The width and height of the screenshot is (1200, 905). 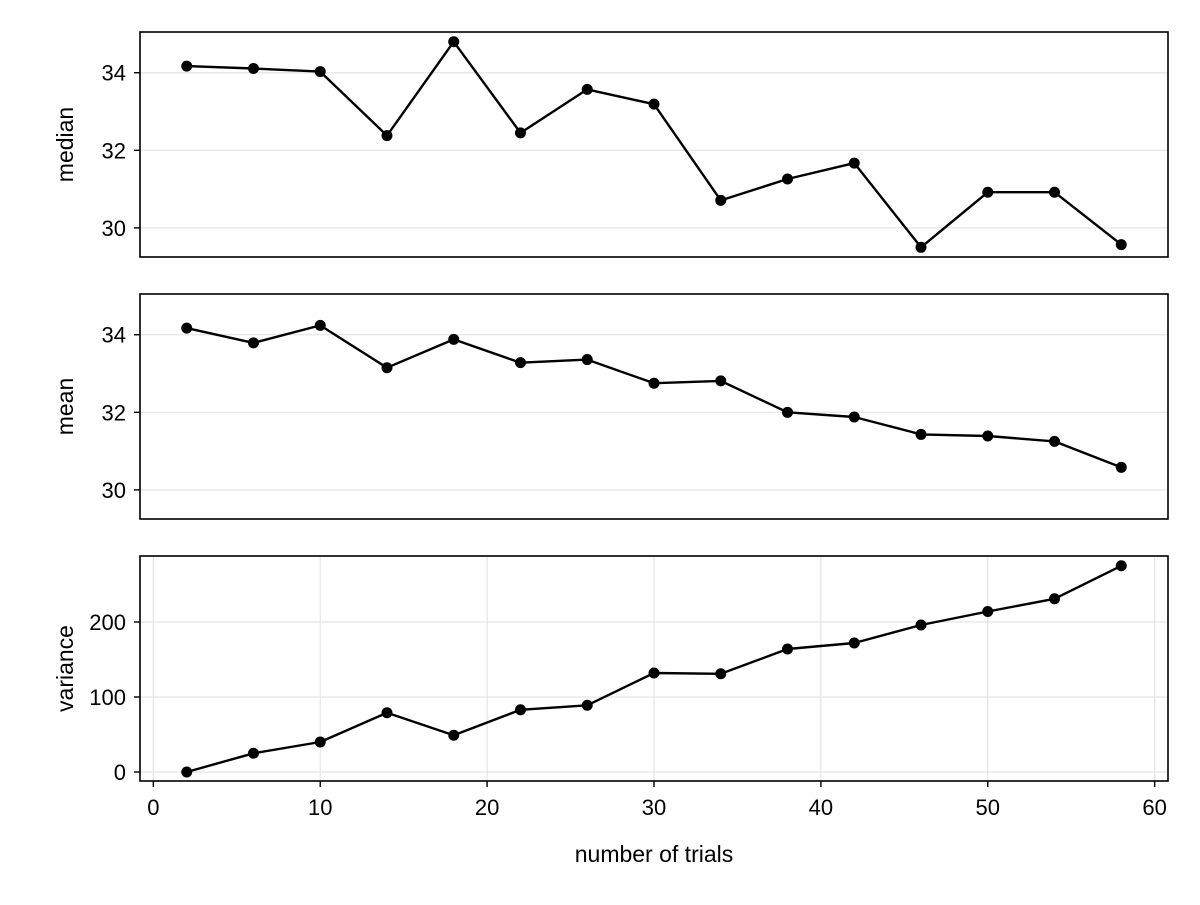 What do you see at coordinates (654, 807) in the screenshot?
I see `x-tick-label: 30` at bounding box center [654, 807].